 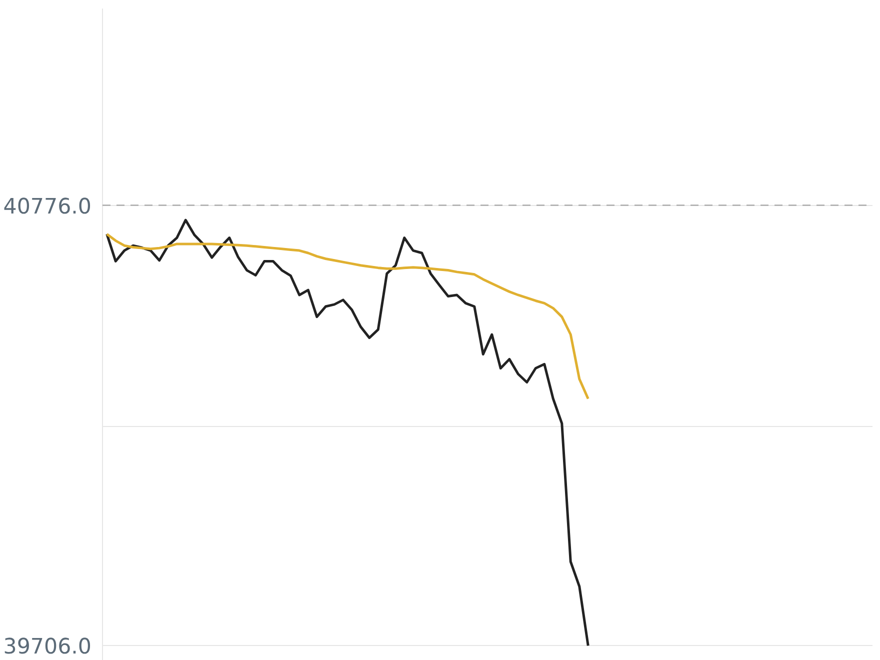 I want to click on y-tick-label: 39706.0, so click(x=47, y=647).